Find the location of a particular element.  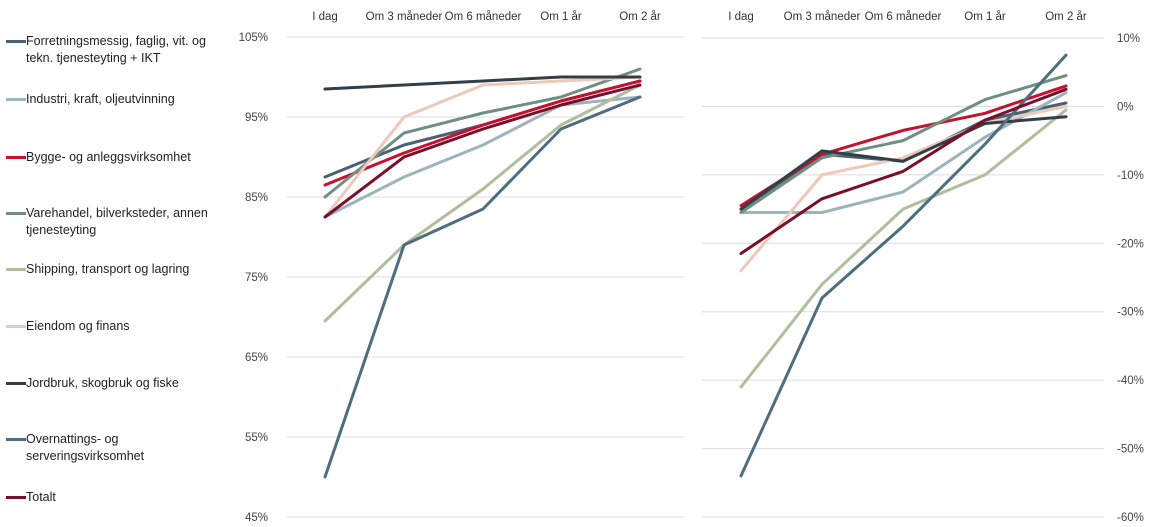

legend-label: Eiendom og finans is located at coordinates (78, 326).